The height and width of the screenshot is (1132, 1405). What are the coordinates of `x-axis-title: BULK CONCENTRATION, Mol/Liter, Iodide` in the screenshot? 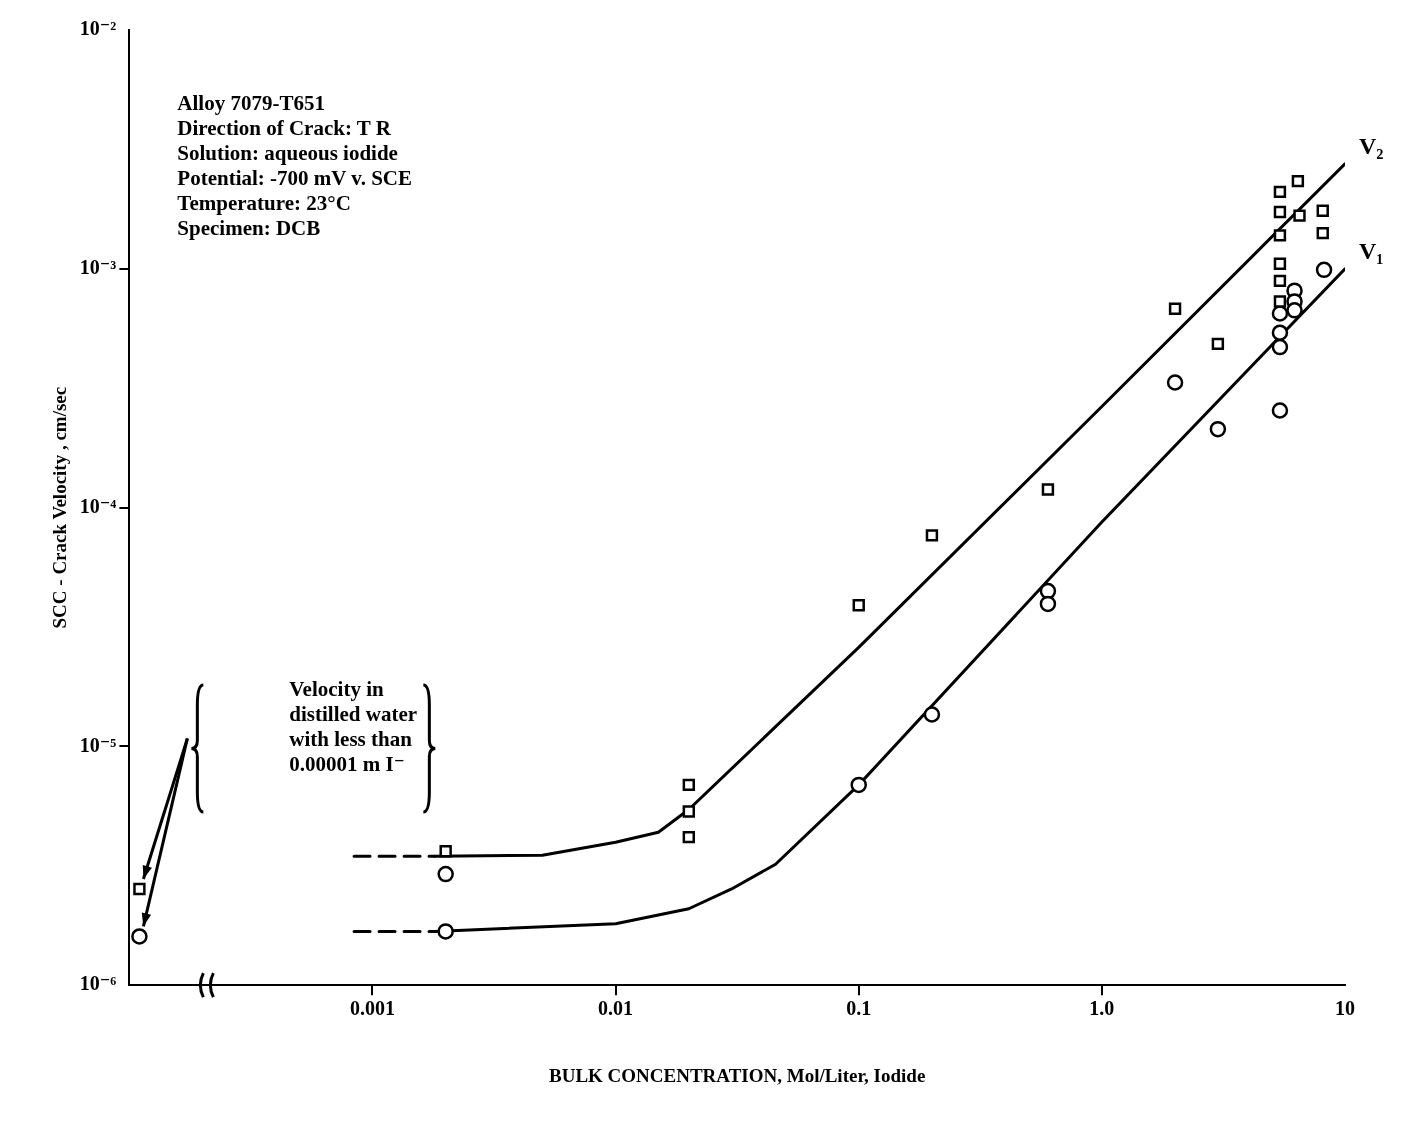 It's located at (737, 1075).